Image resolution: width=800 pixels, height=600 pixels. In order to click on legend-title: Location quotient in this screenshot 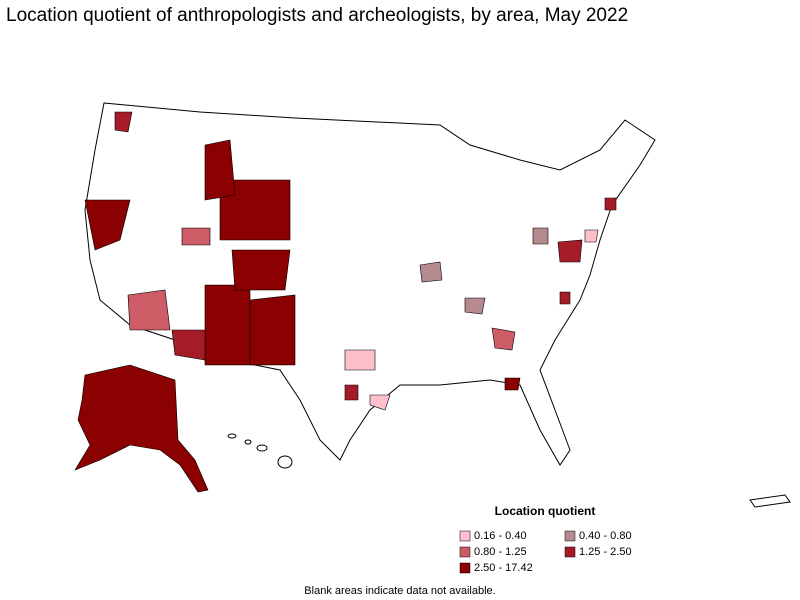, I will do `click(545, 511)`.